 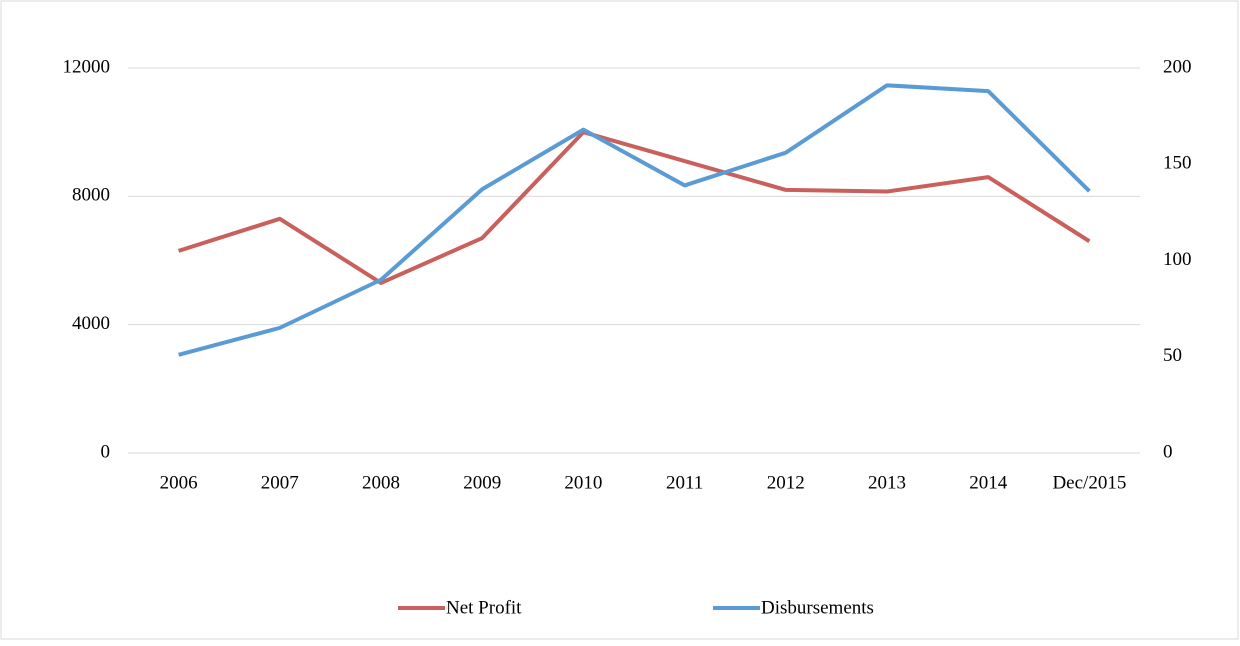 What do you see at coordinates (280, 482) in the screenshot?
I see `x-tick-label: 2007` at bounding box center [280, 482].